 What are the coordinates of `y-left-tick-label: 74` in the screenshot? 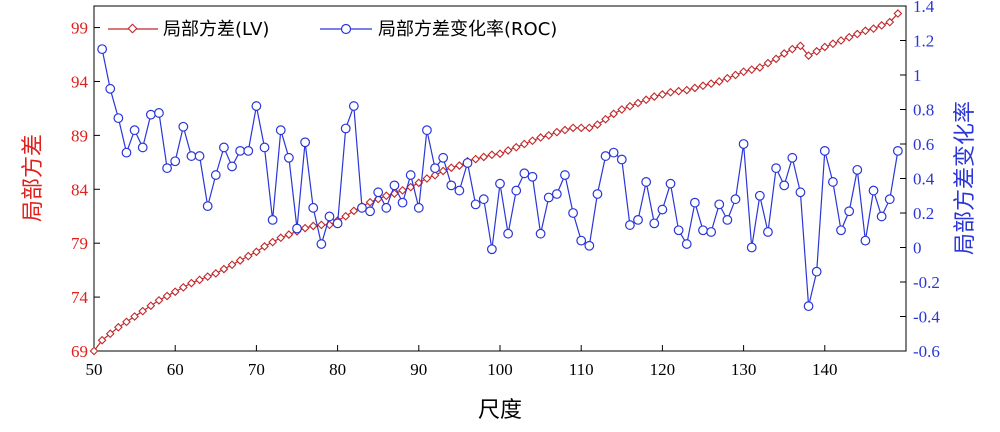 It's located at (80, 297).